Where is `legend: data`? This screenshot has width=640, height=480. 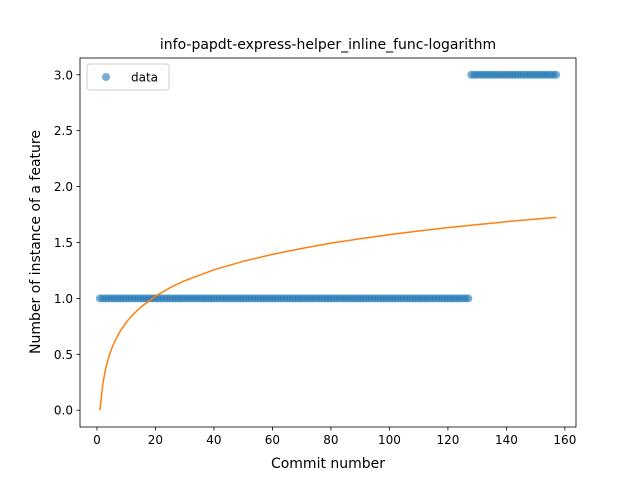
legend: data is located at coordinates (128, 77).